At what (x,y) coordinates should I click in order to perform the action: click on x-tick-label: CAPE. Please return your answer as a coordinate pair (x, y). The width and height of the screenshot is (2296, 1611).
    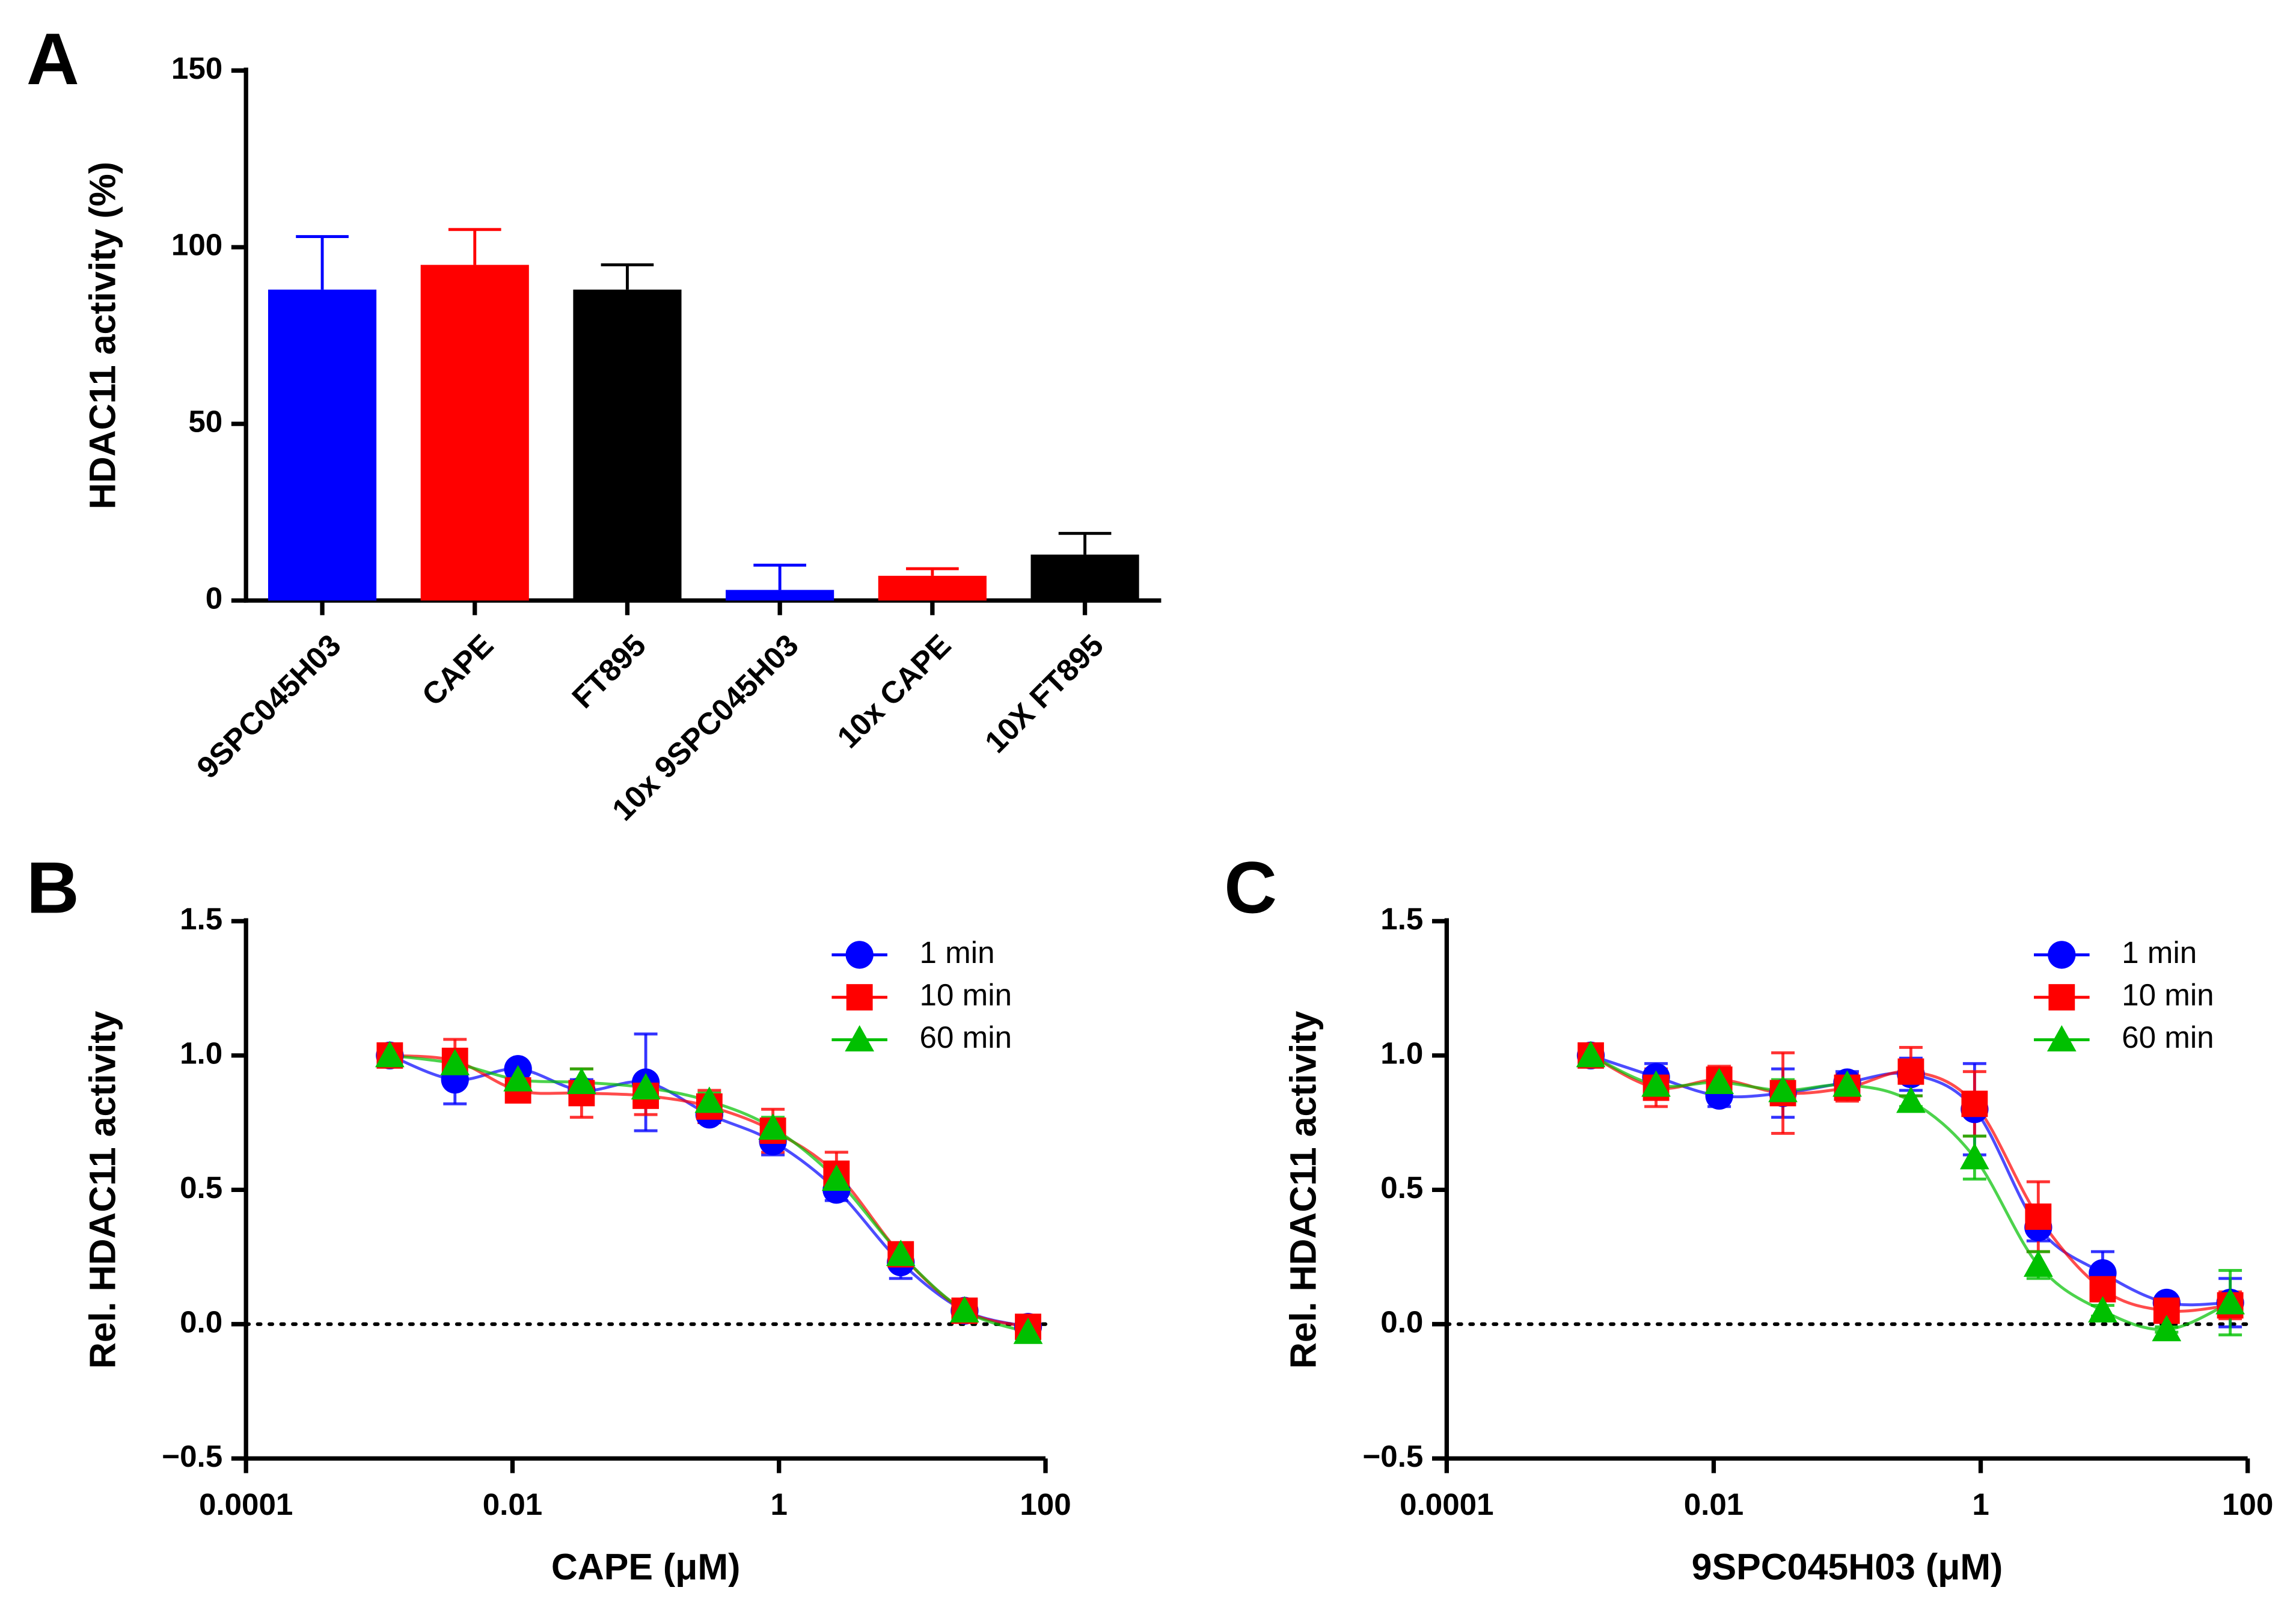
    Looking at the image, I should click on (457, 670).